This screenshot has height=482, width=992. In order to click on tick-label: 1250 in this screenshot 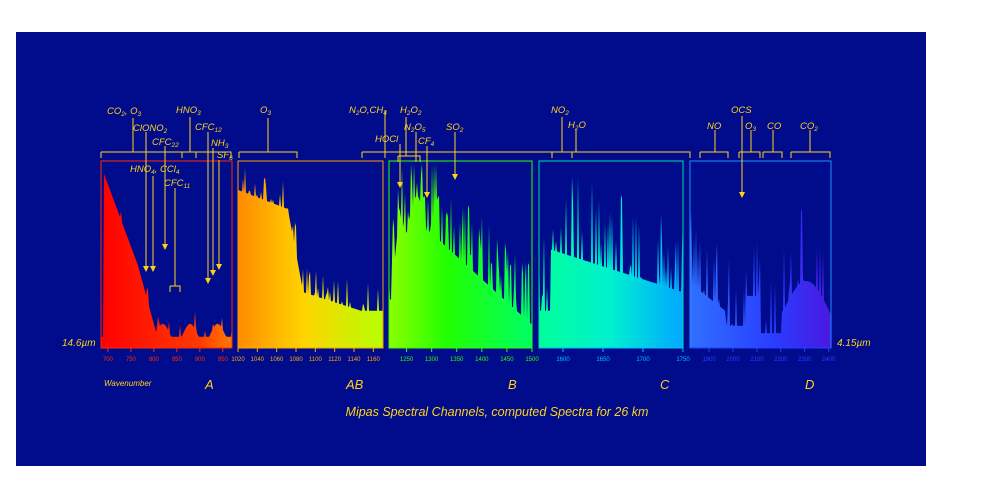, I will do `click(407, 360)`.